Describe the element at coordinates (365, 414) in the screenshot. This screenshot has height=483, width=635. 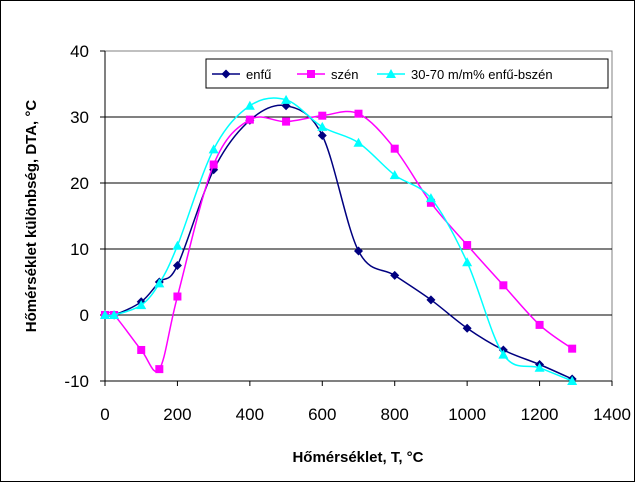
I see `x-tick-labels: 0 200 400 600 800 1000 1200 1400` at that location.